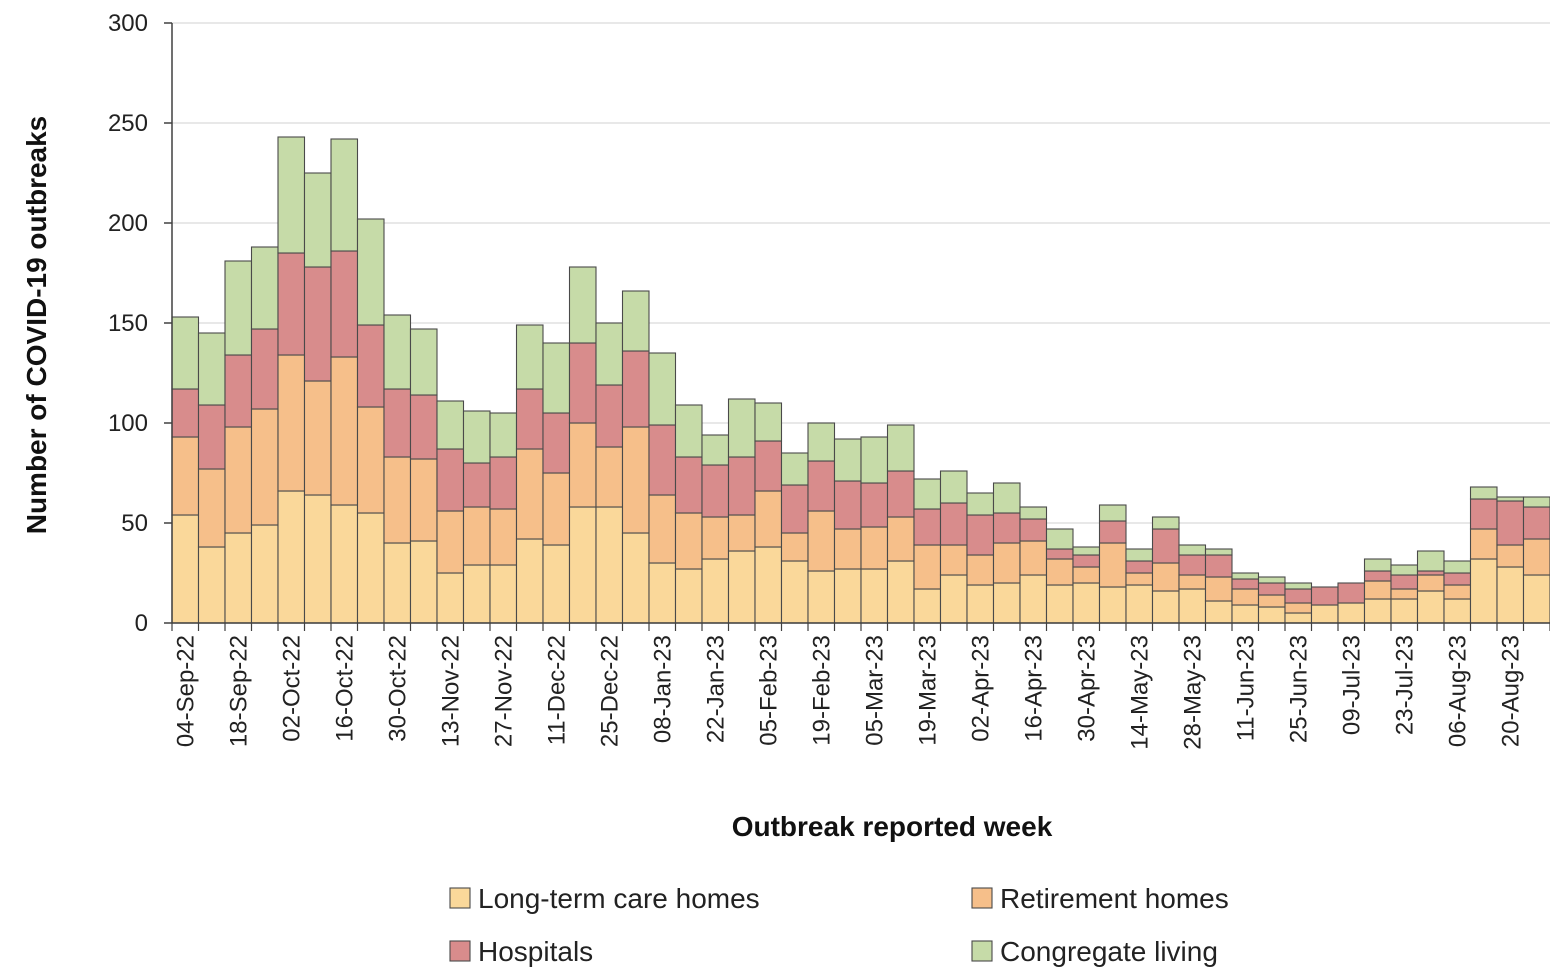 The height and width of the screenshot is (972, 1550). Describe the element at coordinates (1109, 951) in the screenshot. I see `legend-label: Congregate living` at that location.